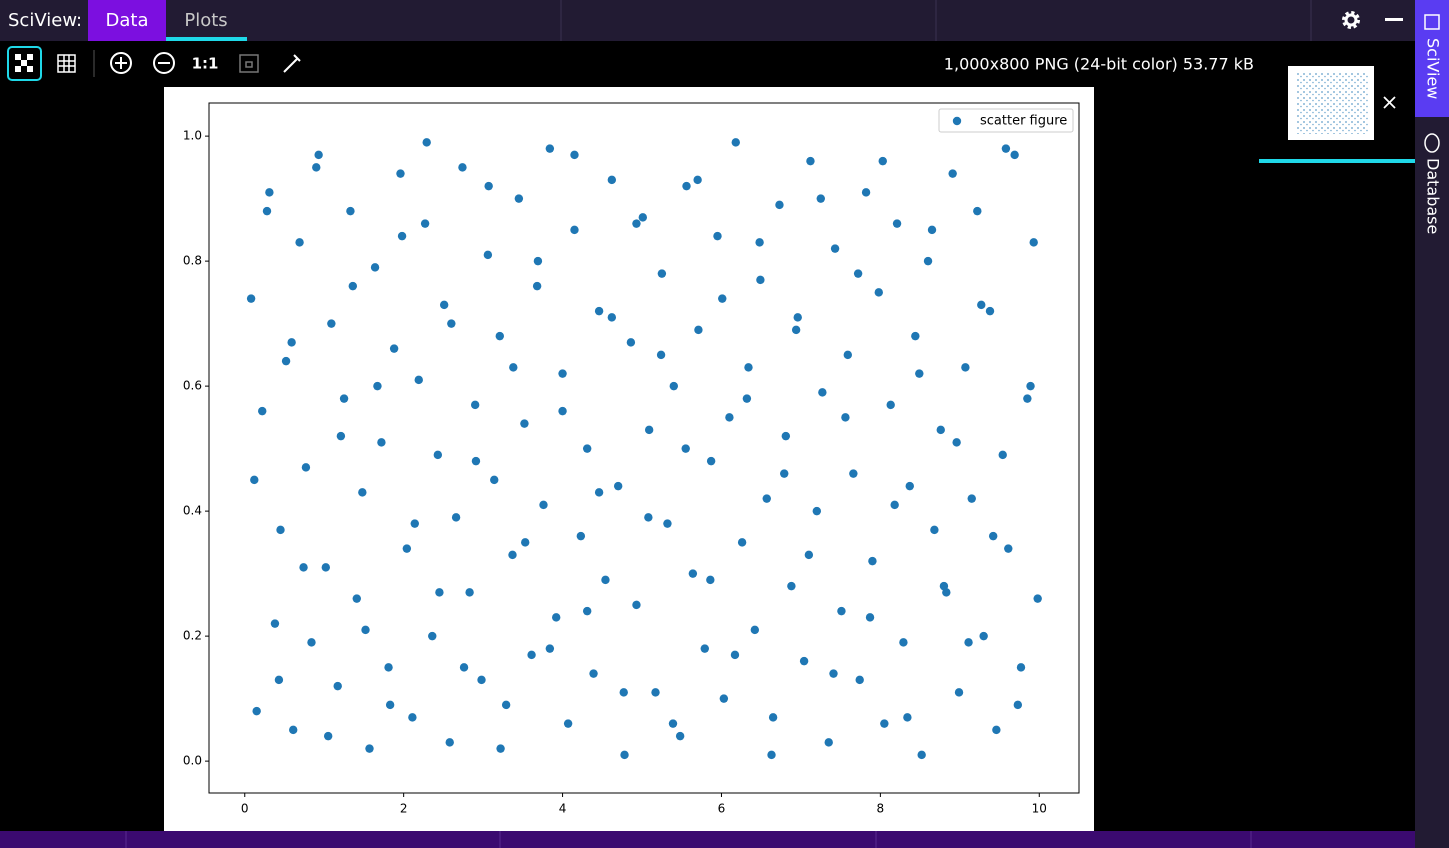  Describe the element at coordinates (192, 511) in the screenshot. I see `y-tick-label: 0.4` at that location.